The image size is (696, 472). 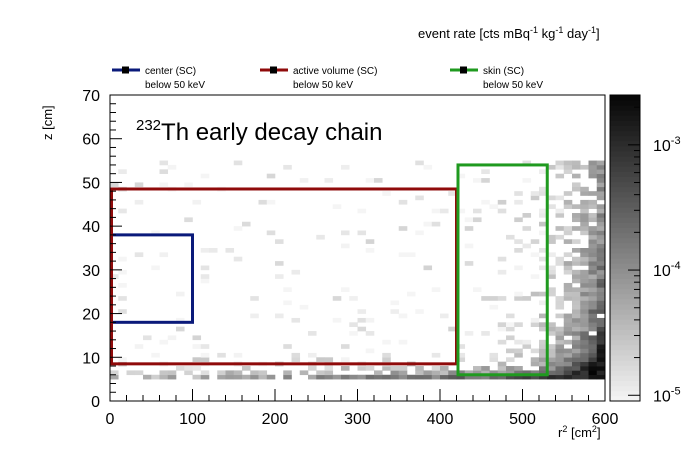 I want to click on y-axis-title: z [cm], so click(x=47, y=122).